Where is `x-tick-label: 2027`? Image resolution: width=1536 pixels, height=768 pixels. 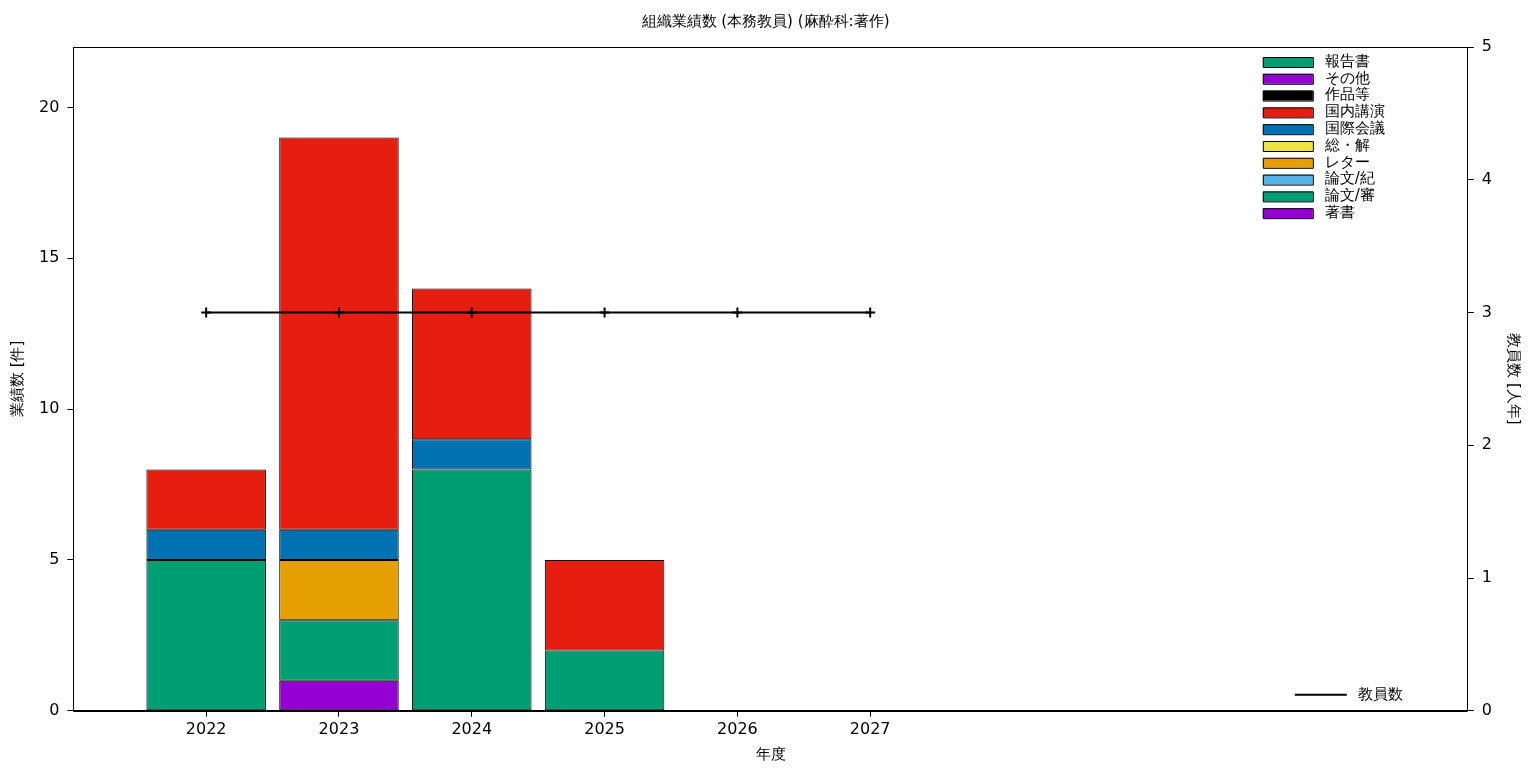 x-tick-label: 2027 is located at coordinates (870, 728).